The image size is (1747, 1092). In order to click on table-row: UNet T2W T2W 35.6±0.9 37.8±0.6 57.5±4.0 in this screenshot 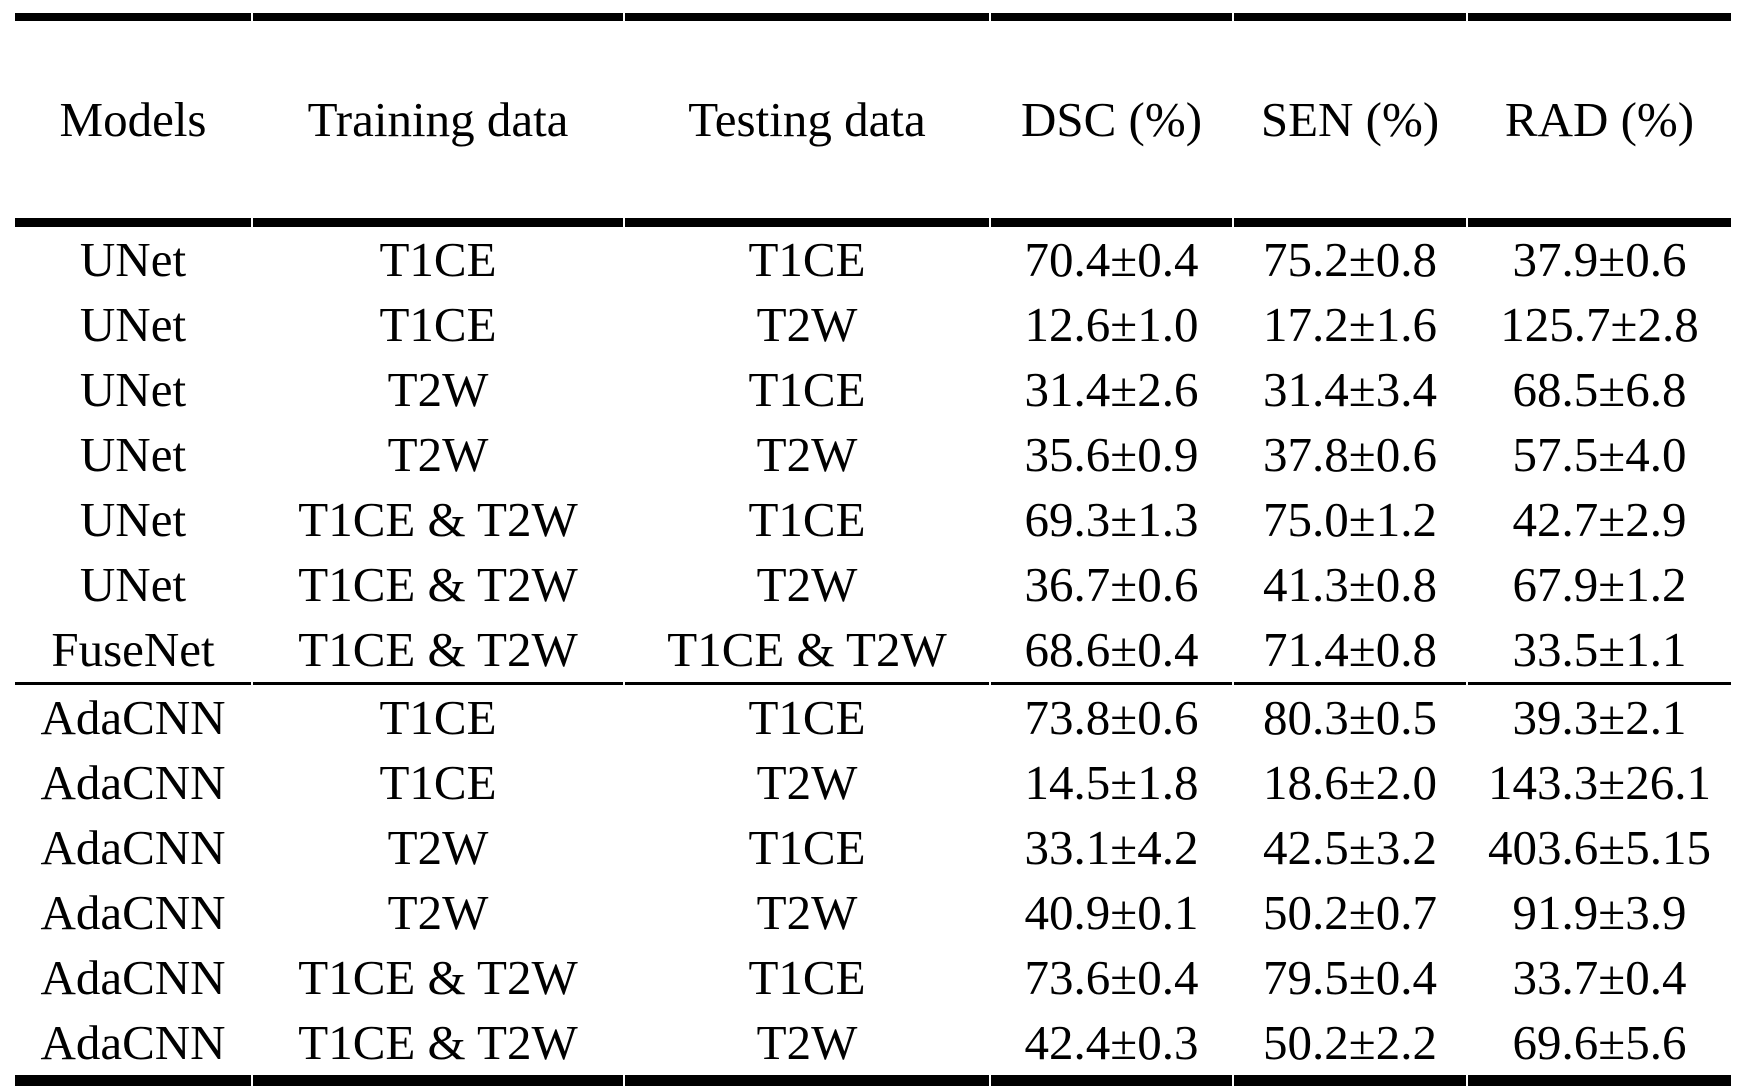, I will do `click(873, 454)`.